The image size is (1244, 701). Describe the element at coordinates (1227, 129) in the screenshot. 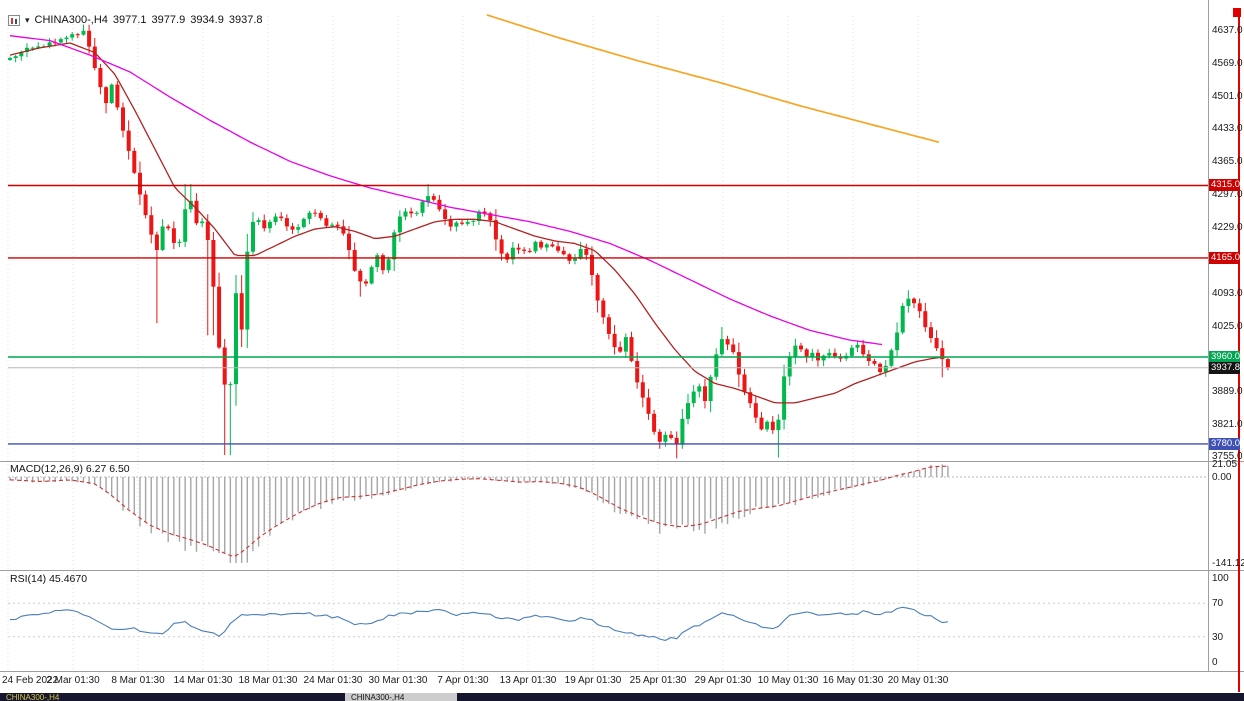

I see `price-tick-label: 4433.0` at that location.